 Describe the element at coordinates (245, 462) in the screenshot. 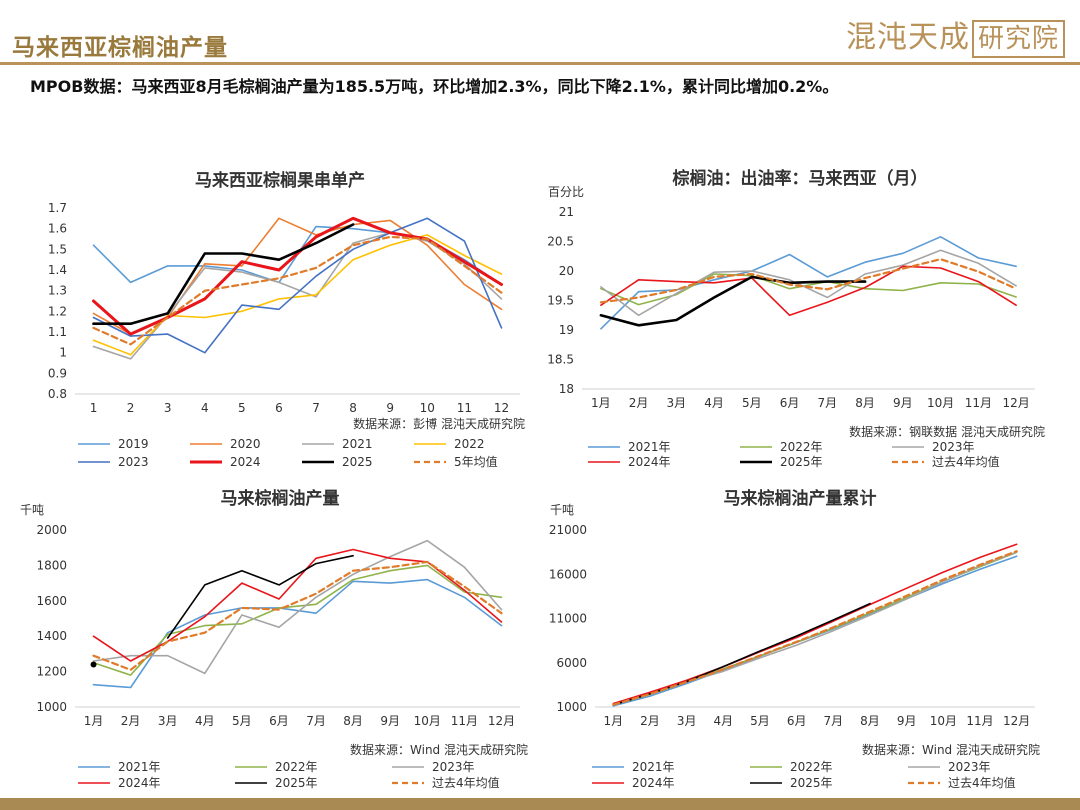

I see `legend-label: 2024` at that location.